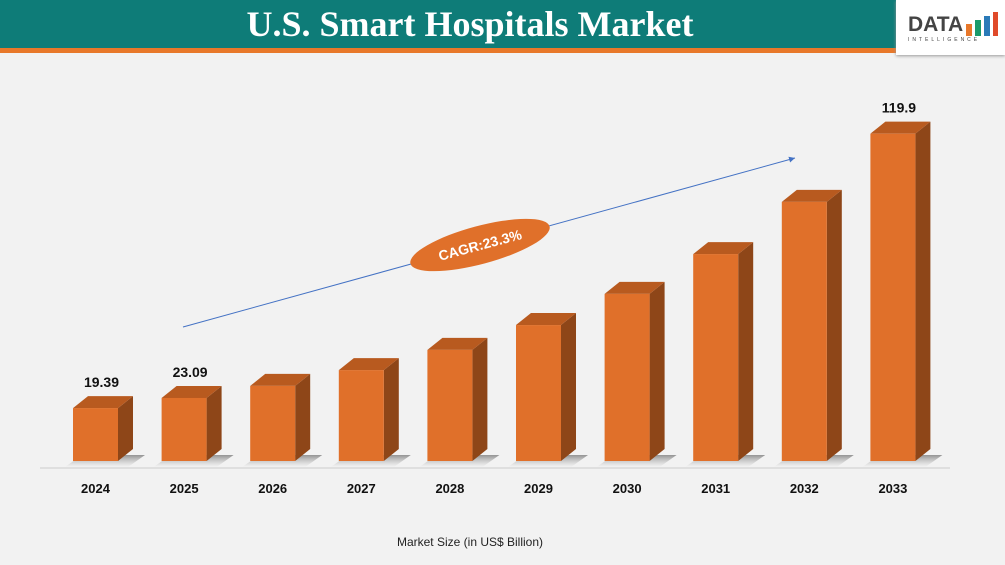  I want to click on cagr-badge: CAGR:23.3%, so click(480, 245).